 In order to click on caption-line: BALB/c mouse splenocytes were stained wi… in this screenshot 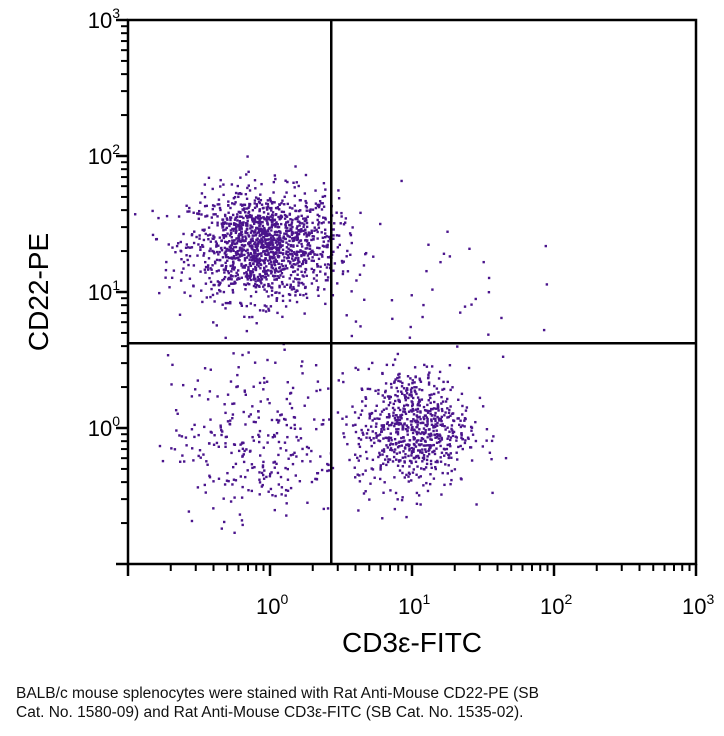, I will do `click(277, 693)`.